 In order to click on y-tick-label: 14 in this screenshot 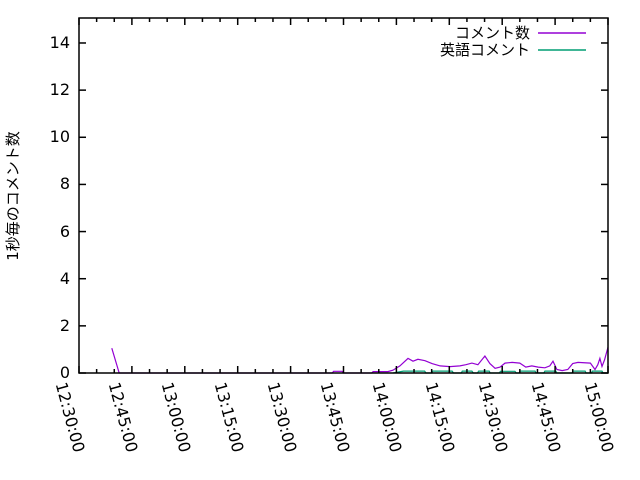, I will do `click(59, 42)`.